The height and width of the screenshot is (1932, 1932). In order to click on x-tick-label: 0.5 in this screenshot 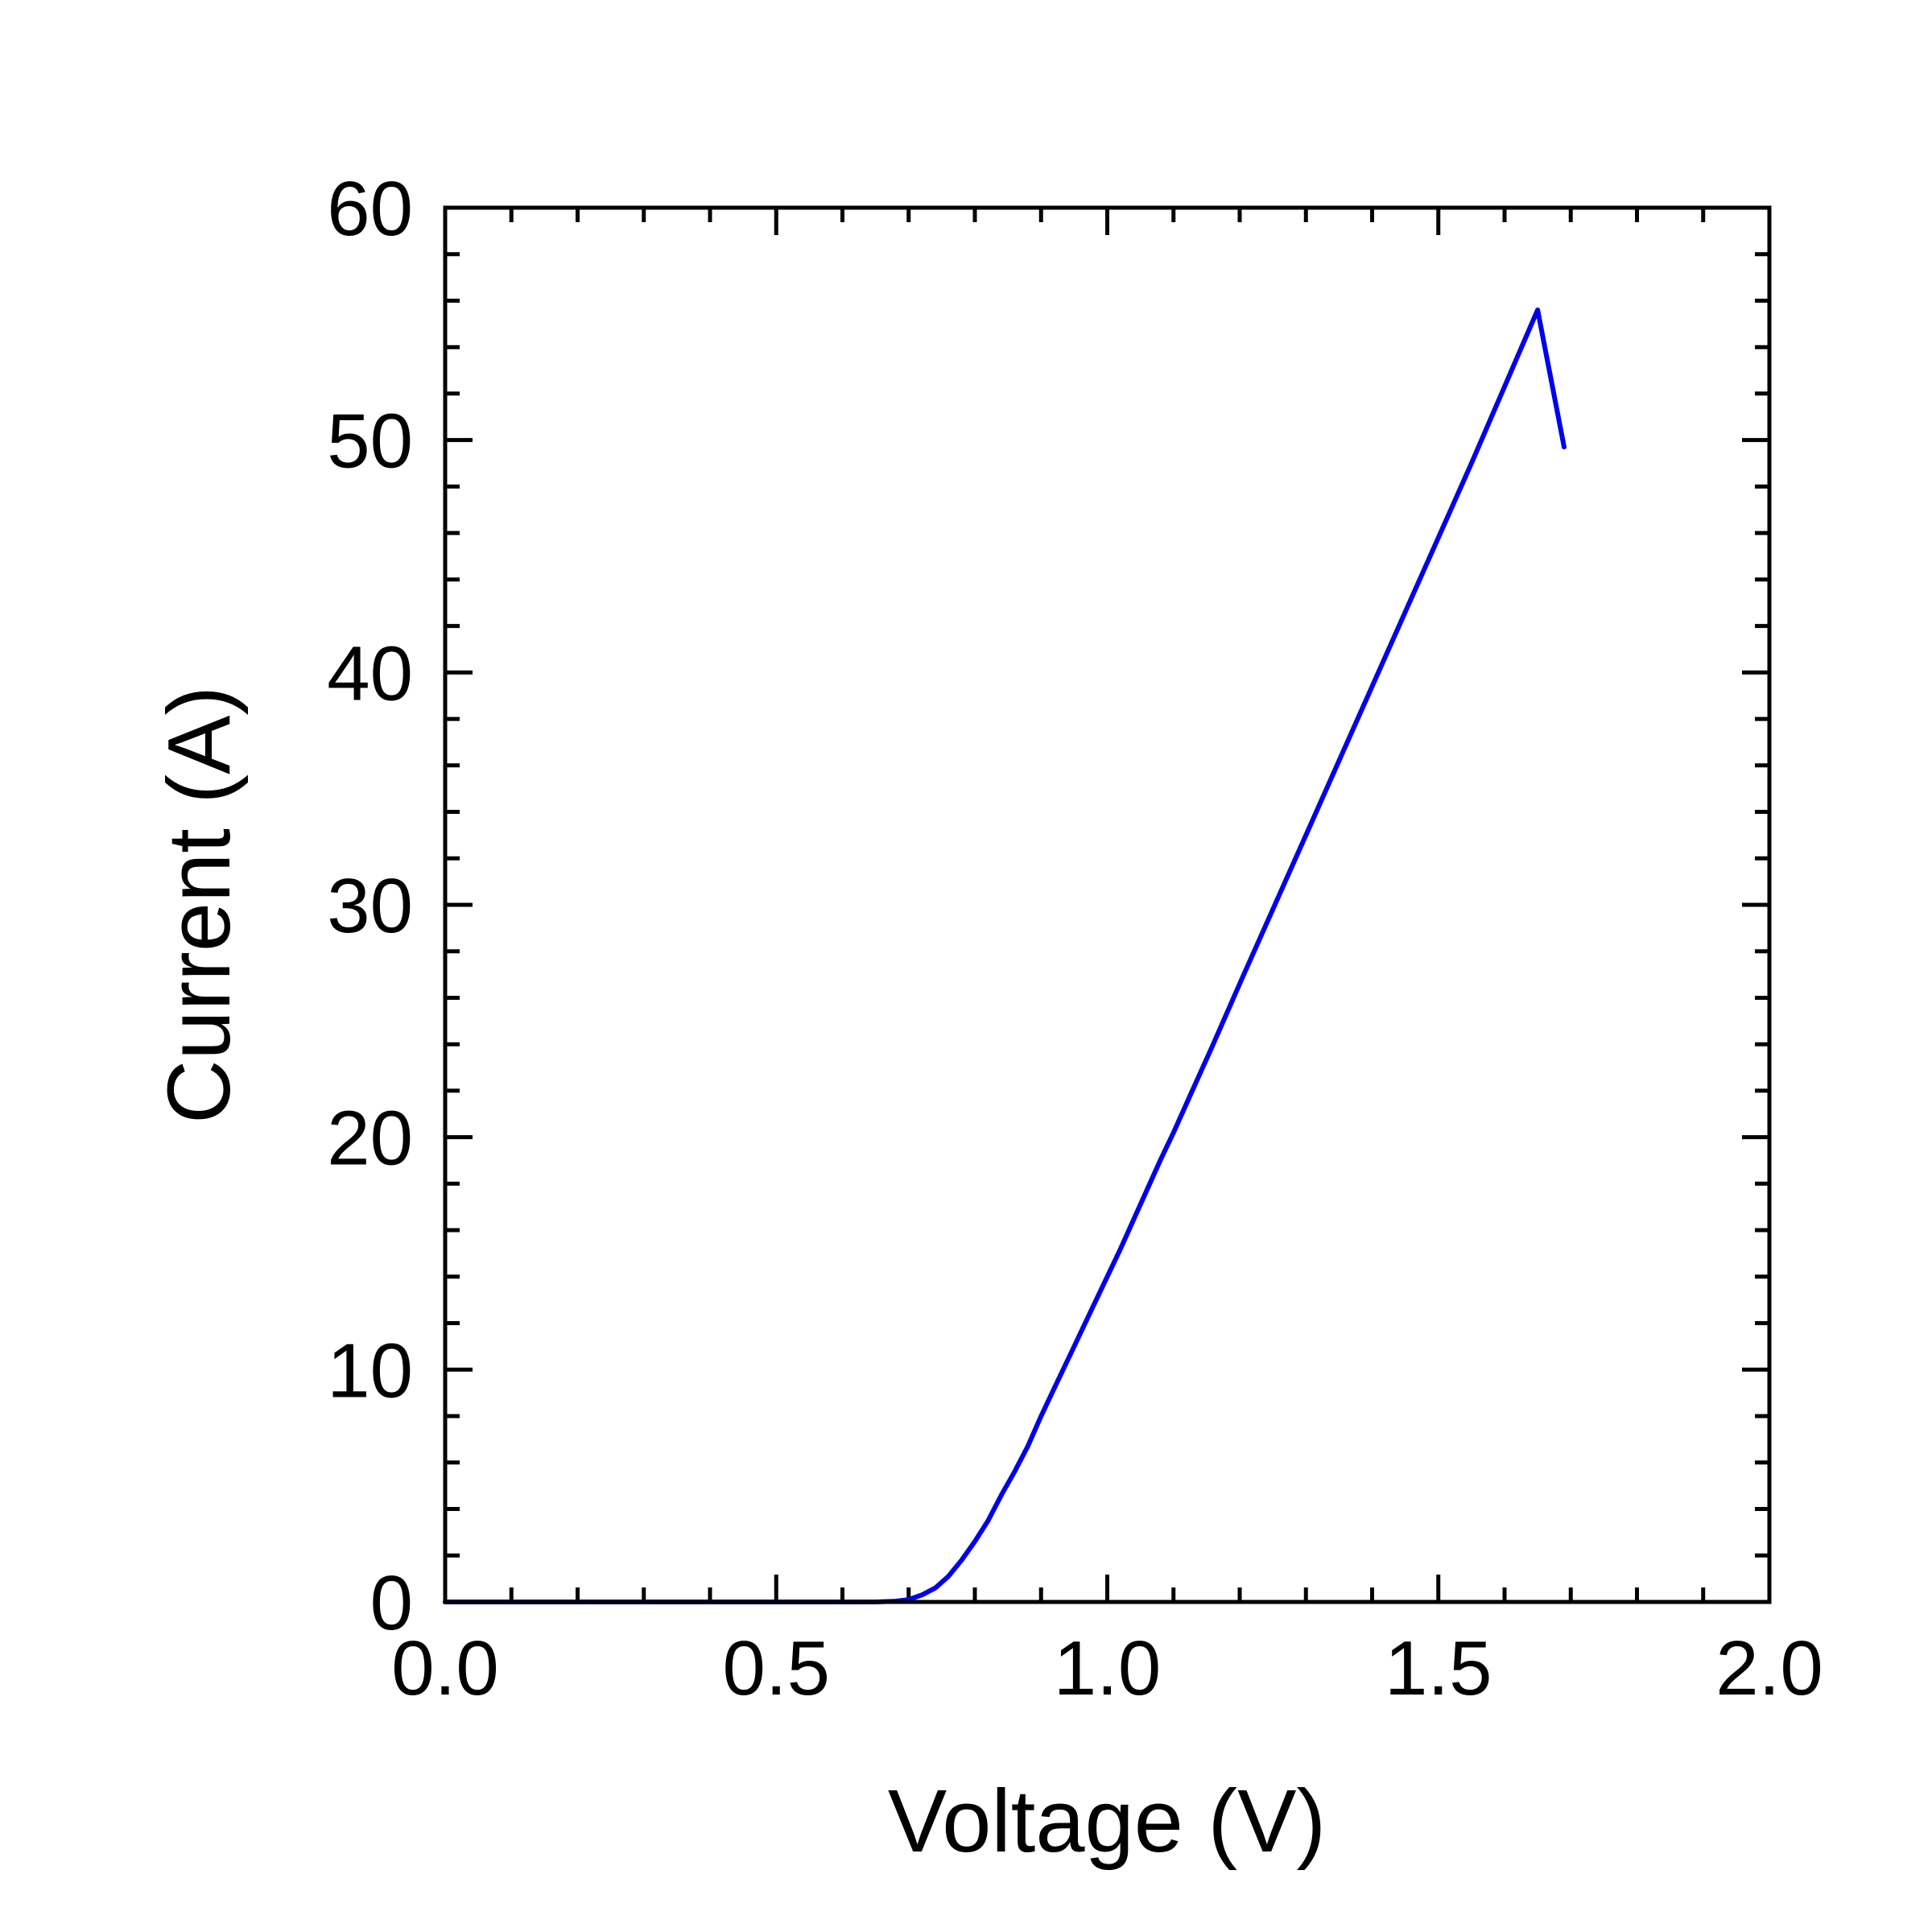, I will do `click(776, 1668)`.